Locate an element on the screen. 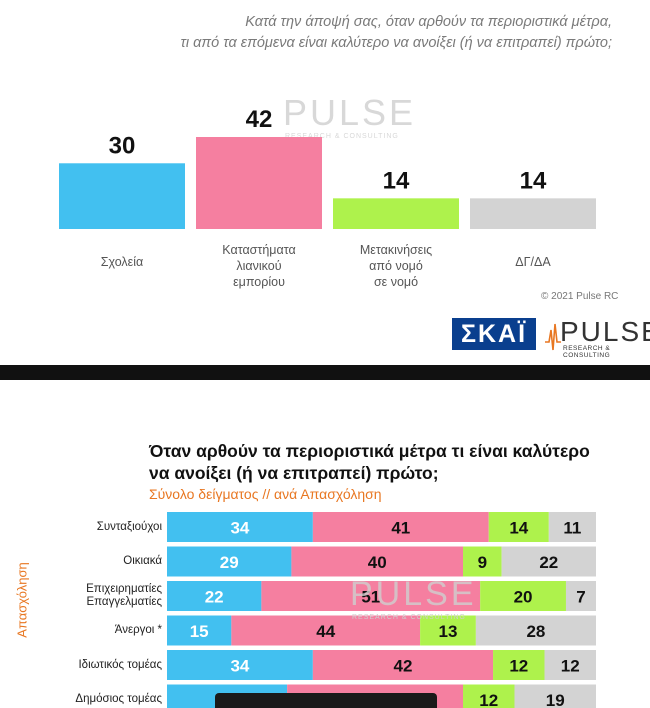  chart2-row-label-2: Επιχειρηματίες Επαγγελματίες is located at coordinates (124, 596).